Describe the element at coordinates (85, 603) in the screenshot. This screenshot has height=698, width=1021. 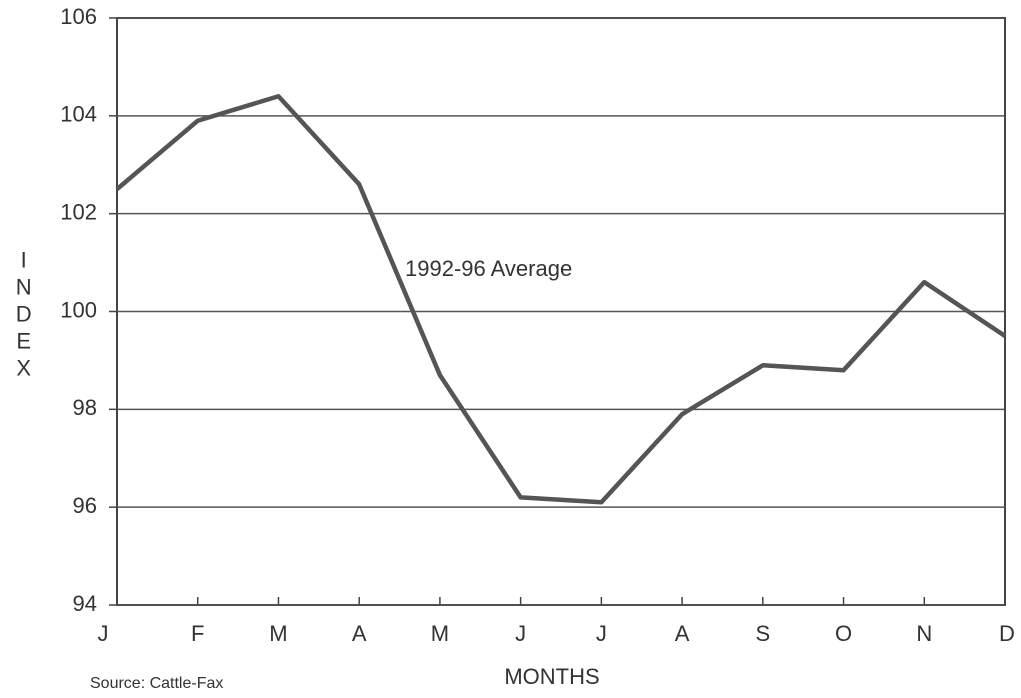
I see `y-tick-label: 94` at that location.